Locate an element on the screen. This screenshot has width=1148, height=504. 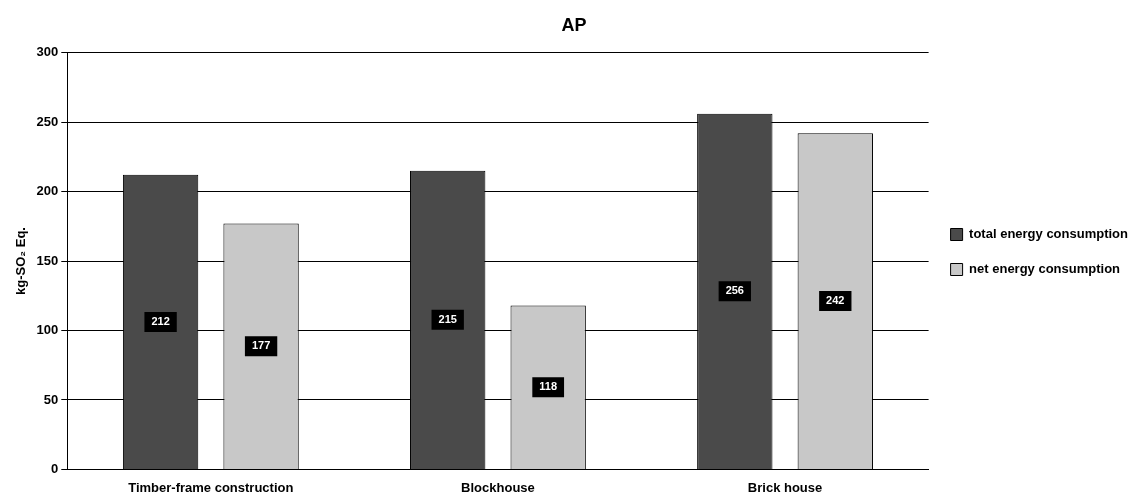
data-label: 212 is located at coordinates (160, 320).